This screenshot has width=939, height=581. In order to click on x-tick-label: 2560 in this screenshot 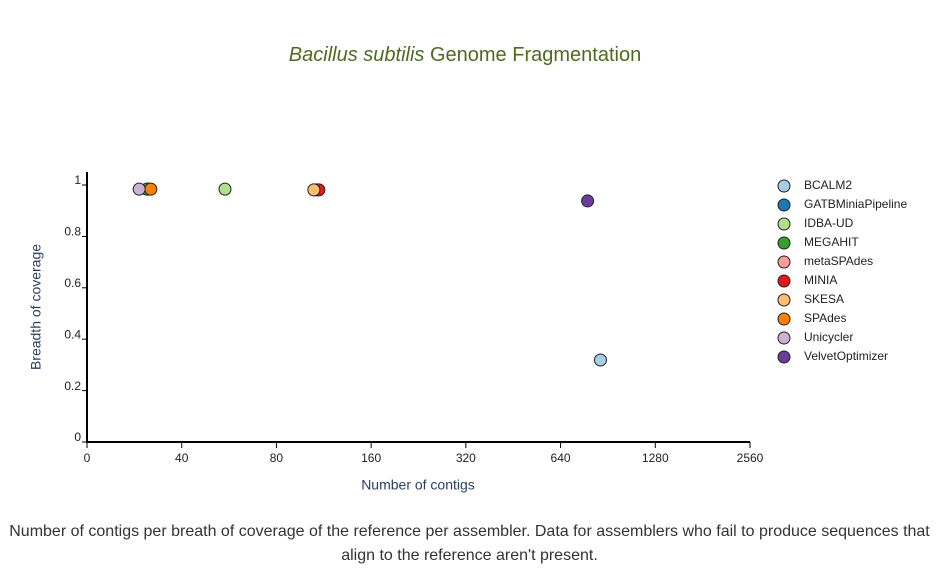, I will do `click(750, 458)`.